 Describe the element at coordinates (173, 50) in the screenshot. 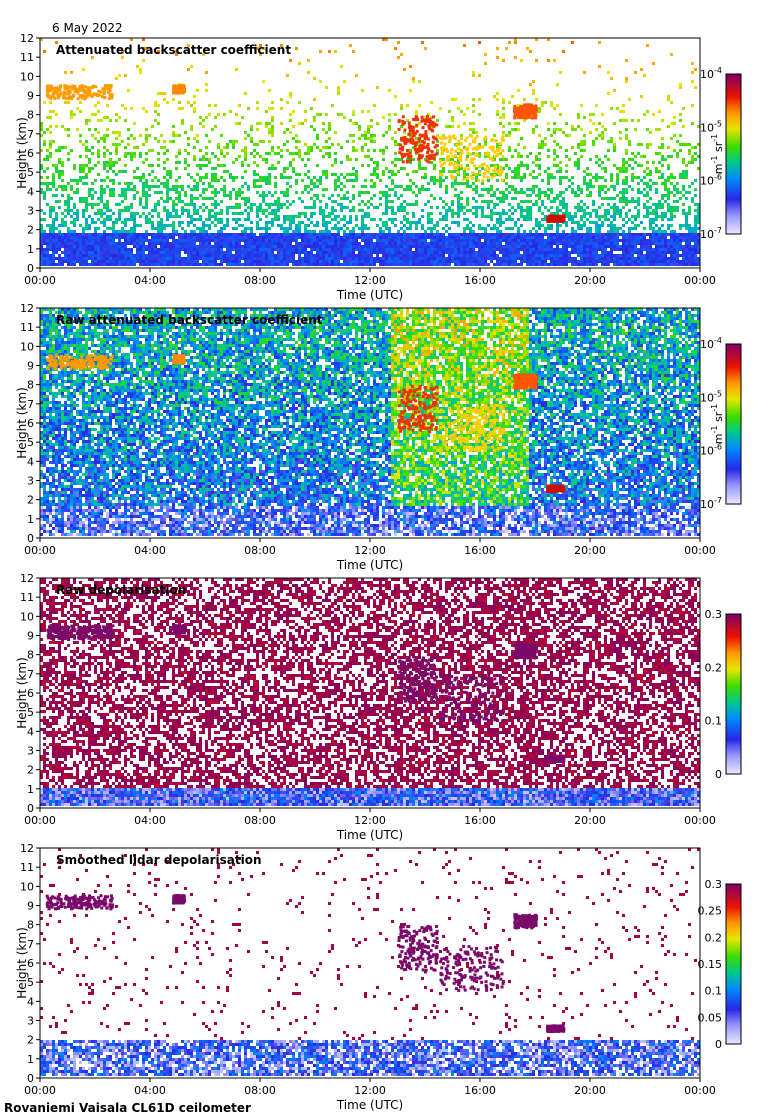

I see `panel-title: Attenuated backscatter coefficient` at that location.